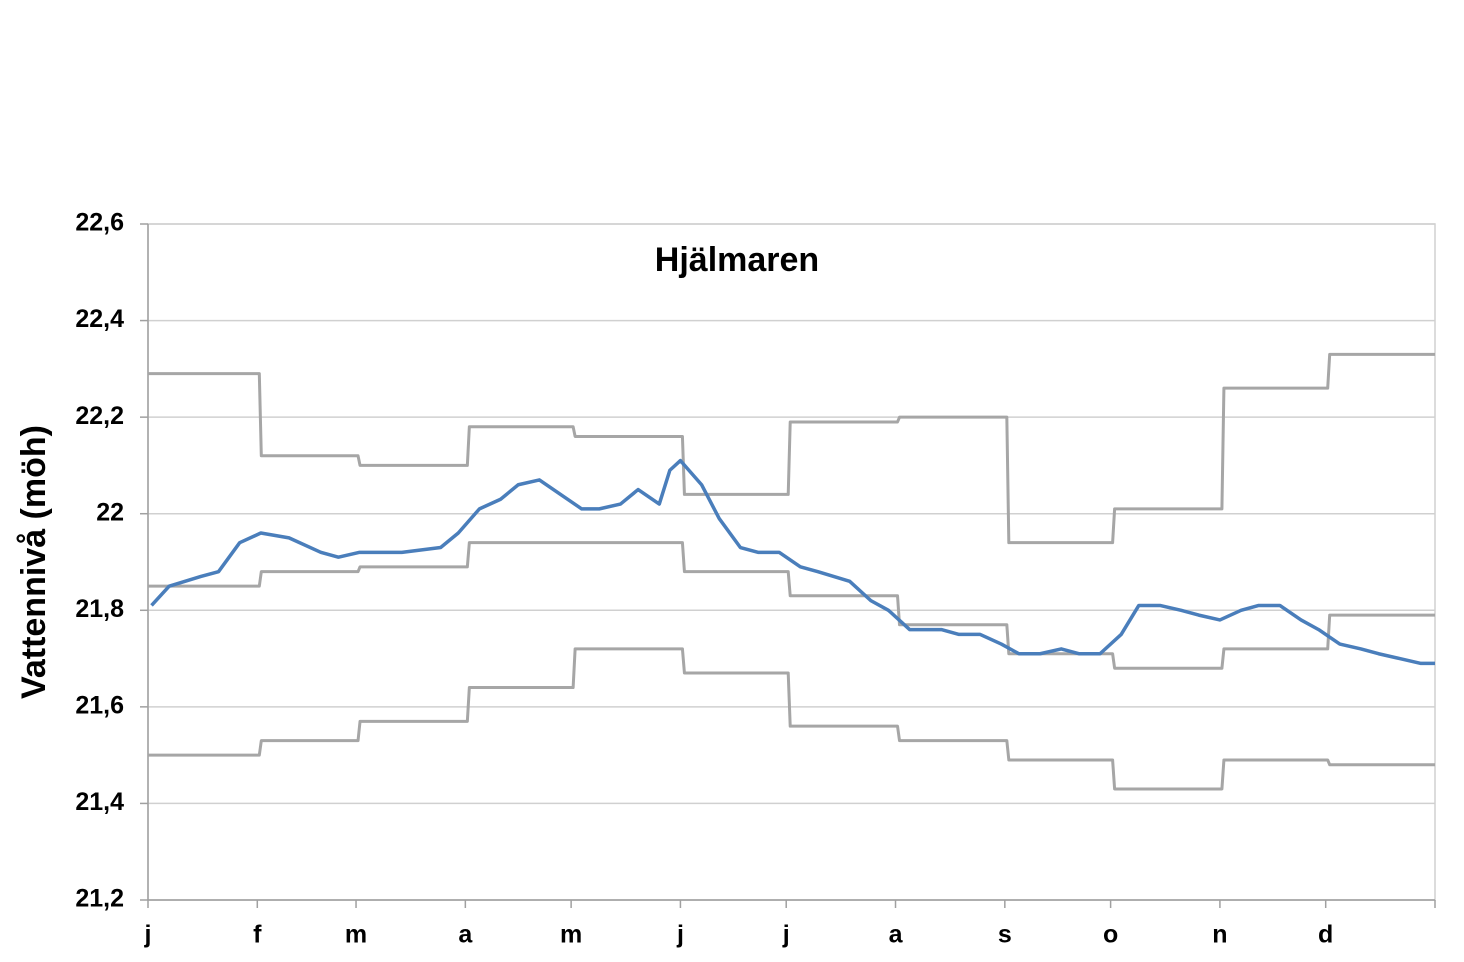  I want to click on y-tick-label: 22, so click(110, 512).